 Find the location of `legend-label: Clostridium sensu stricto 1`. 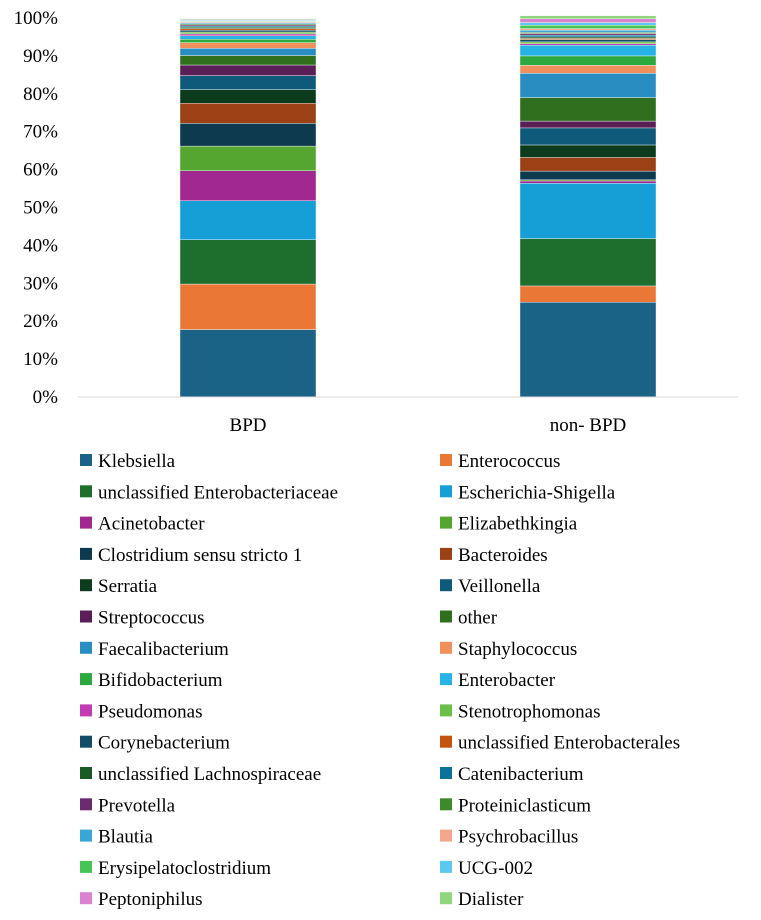

legend-label: Clostridium sensu stricto 1 is located at coordinates (200, 555).